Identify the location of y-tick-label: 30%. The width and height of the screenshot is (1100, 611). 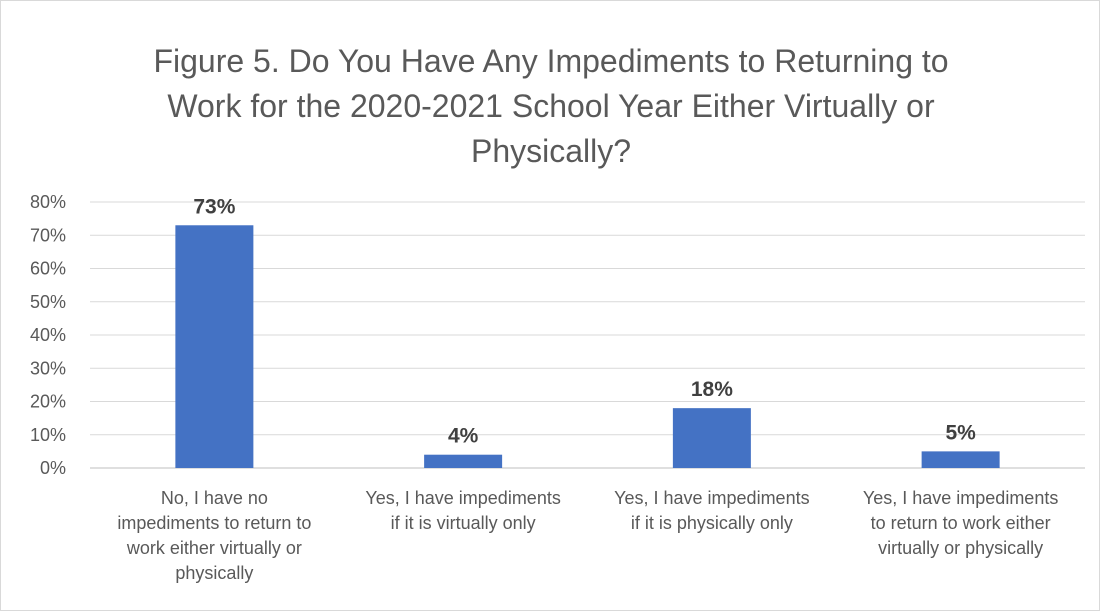
(48, 368).